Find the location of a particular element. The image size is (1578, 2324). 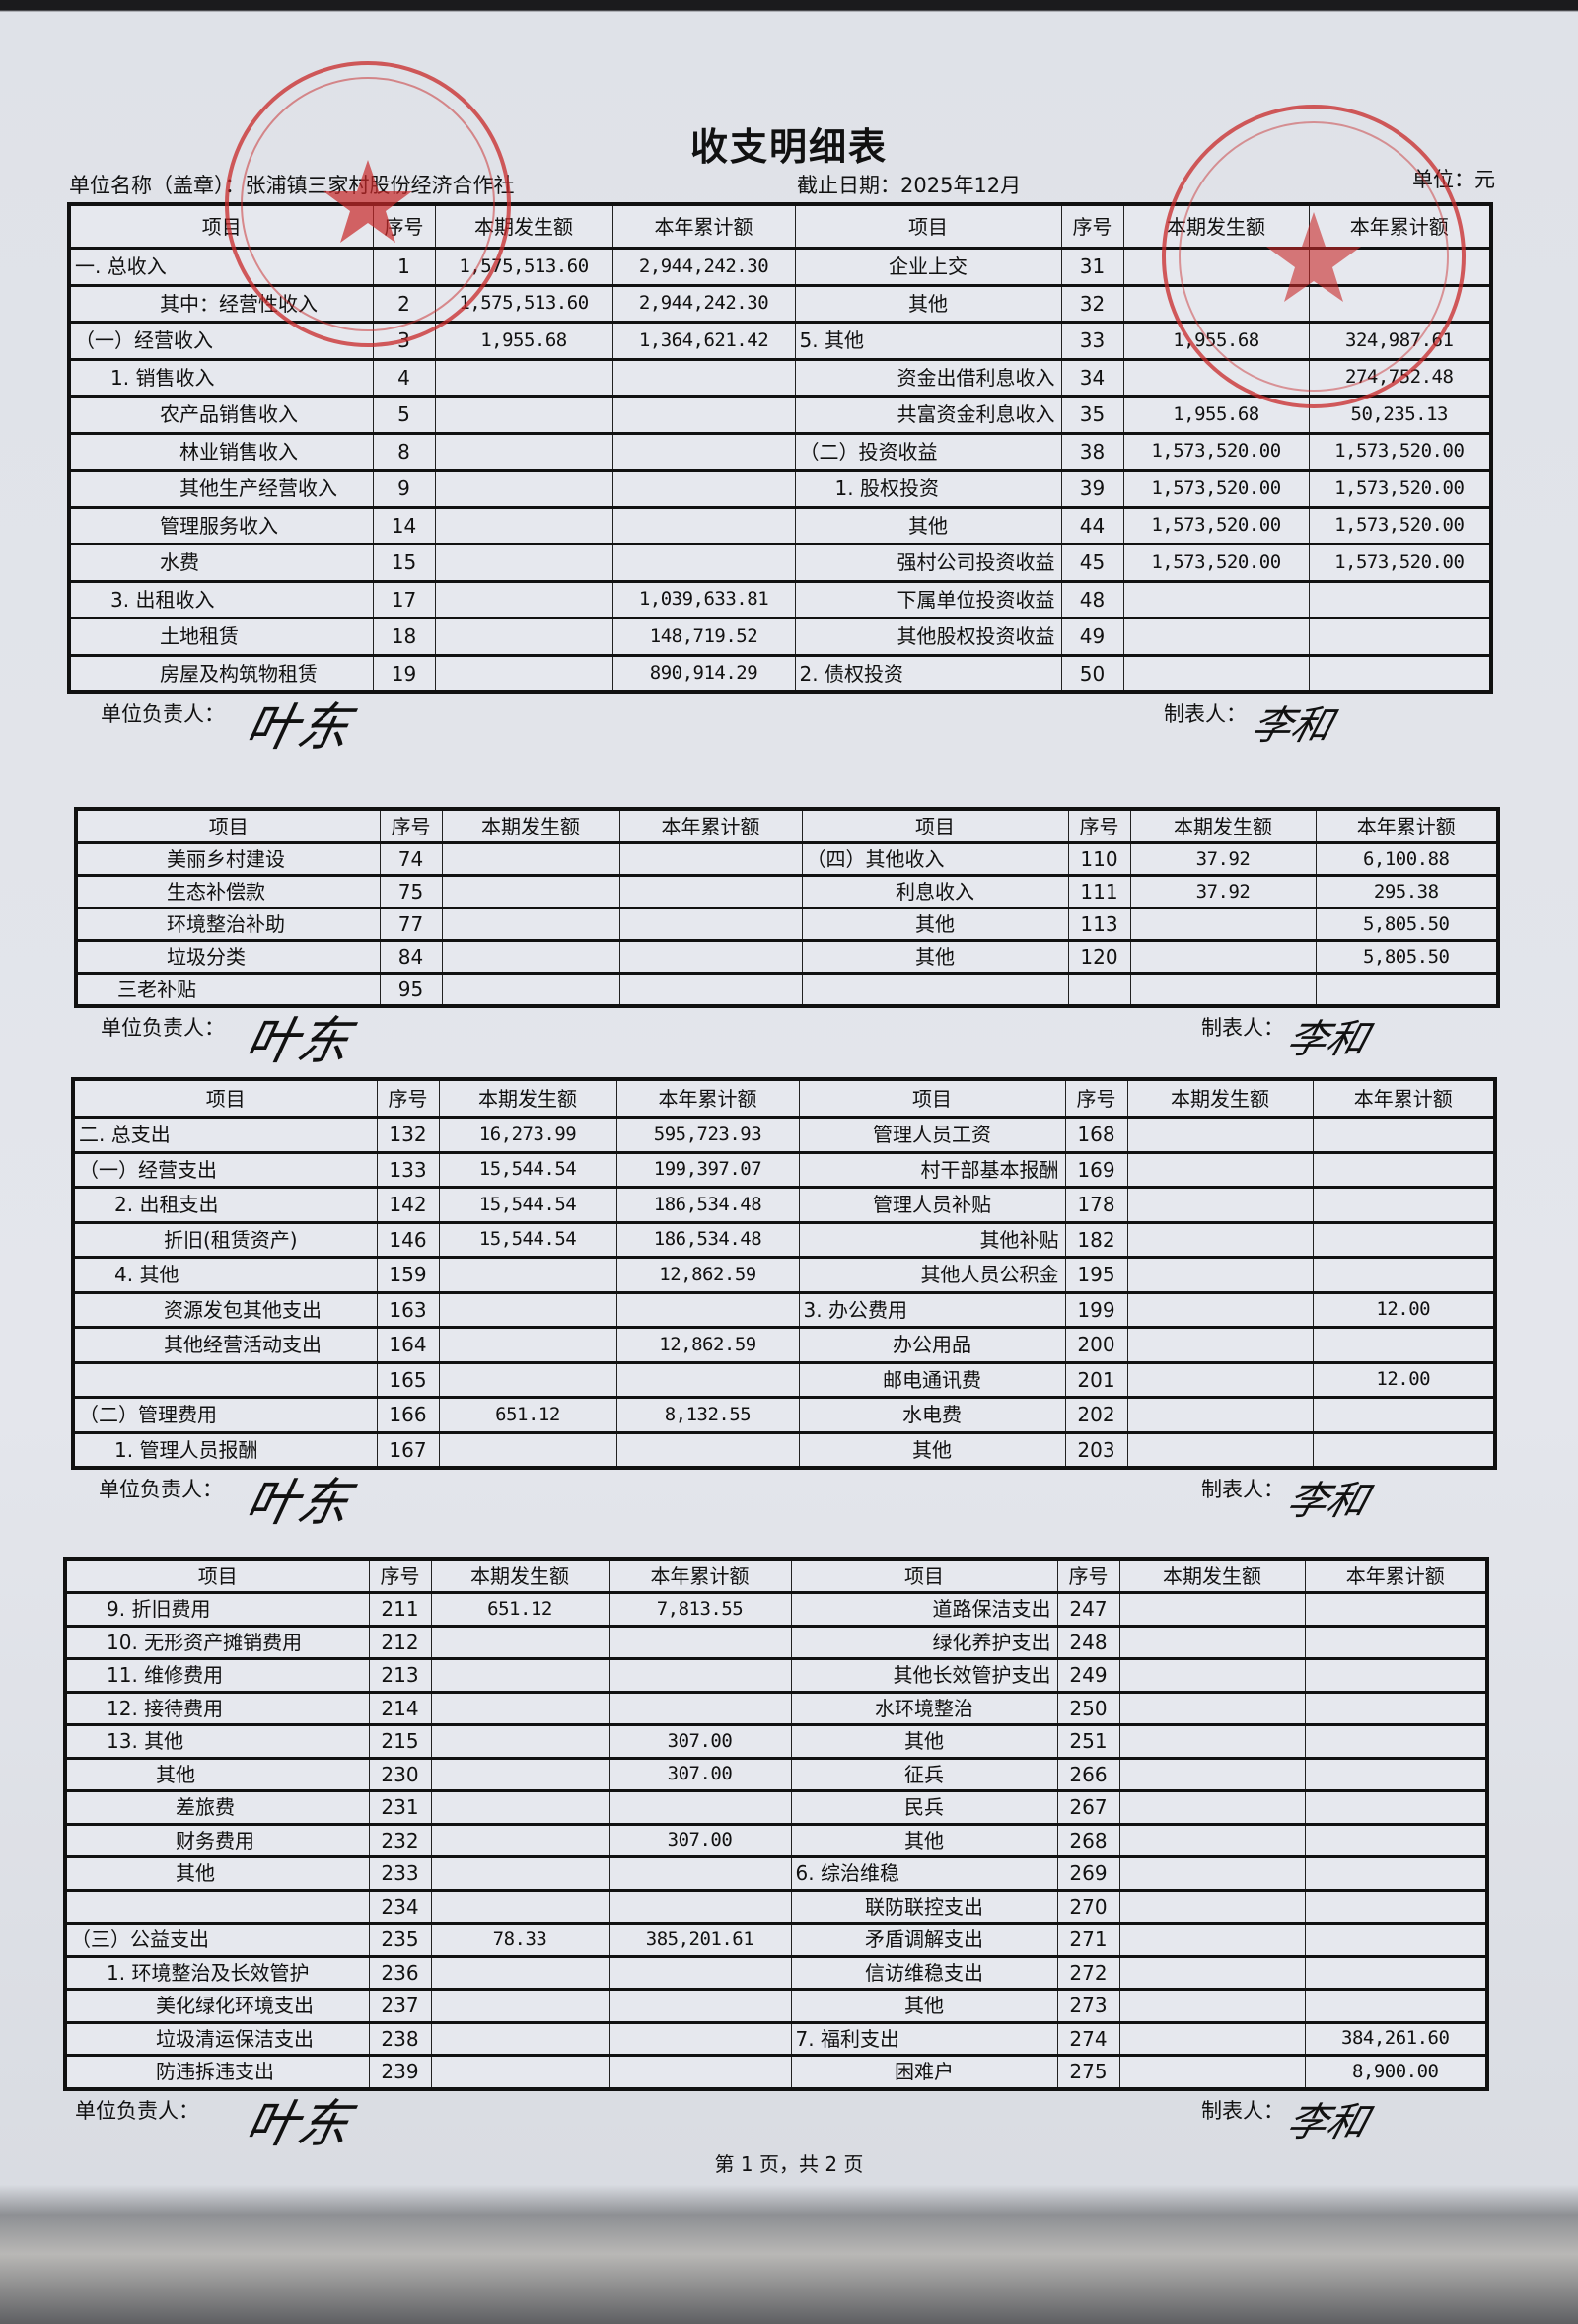

cell-number: 202 is located at coordinates (1096, 1415).